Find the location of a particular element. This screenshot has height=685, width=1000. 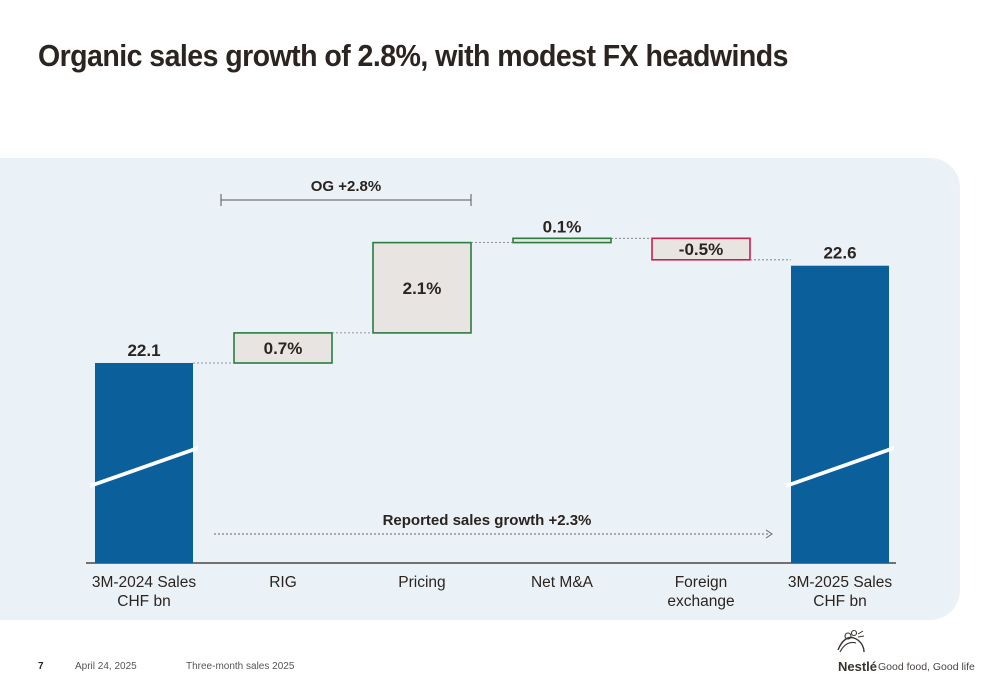

data-label: -0.5% is located at coordinates (701, 249).